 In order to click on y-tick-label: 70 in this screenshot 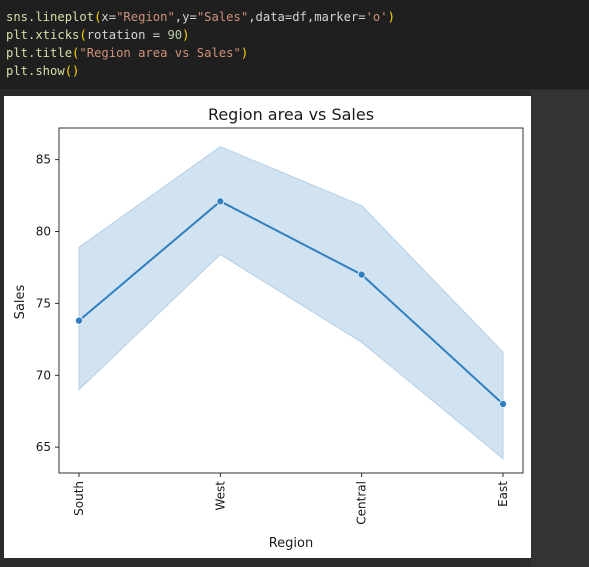, I will do `click(43, 375)`.